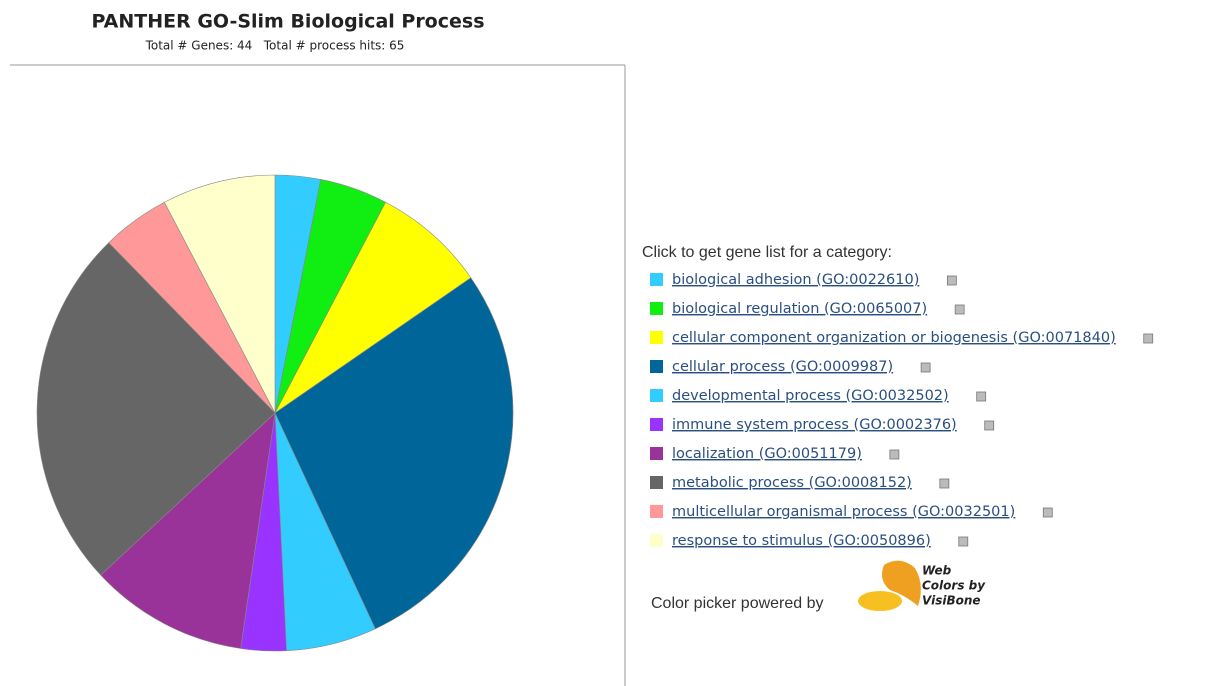 This screenshot has height=686, width=1216. Describe the element at coordinates (795, 280) in the screenshot. I see `legend-link: biological adhesion (GO:0022610)` at that location.